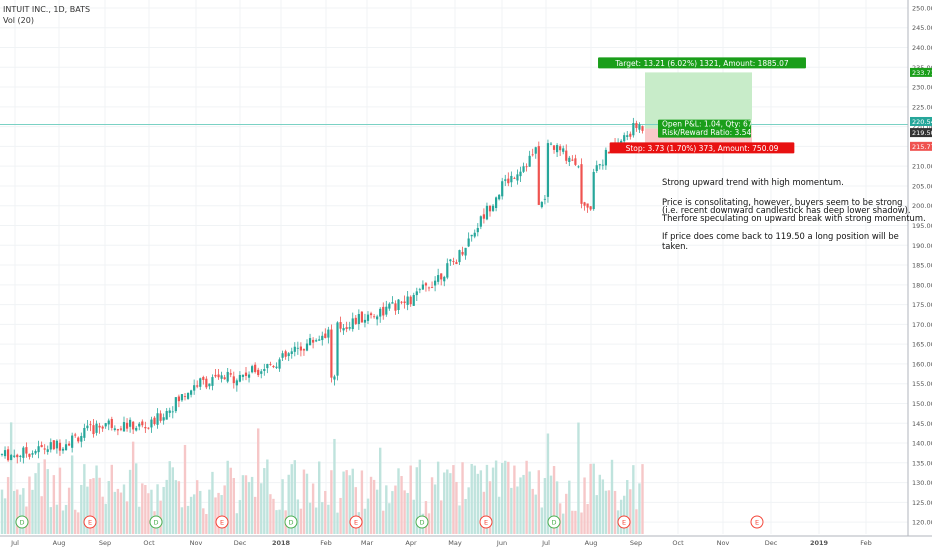  I want to click on time-tick-label: Dec, so click(240, 543).